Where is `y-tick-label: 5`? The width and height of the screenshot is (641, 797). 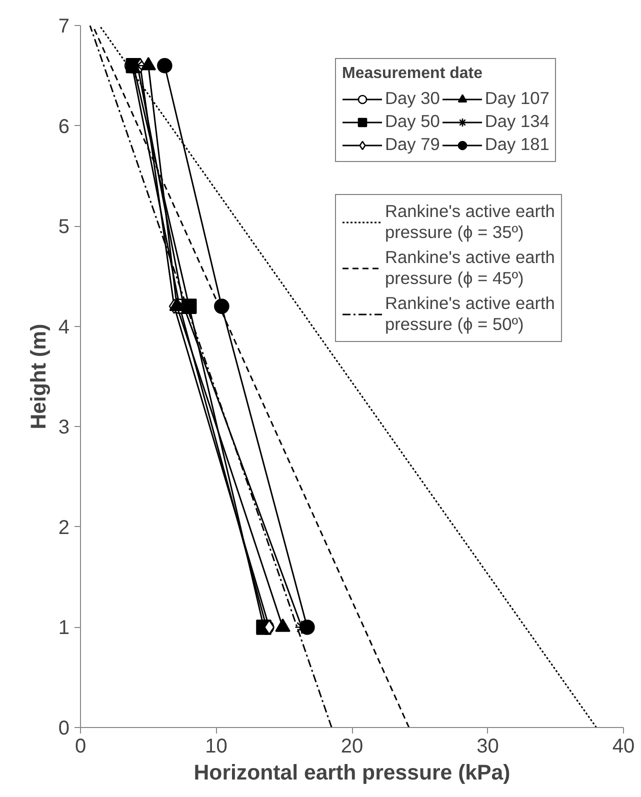
y-tick-label: 5 is located at coordinates (64, 227).